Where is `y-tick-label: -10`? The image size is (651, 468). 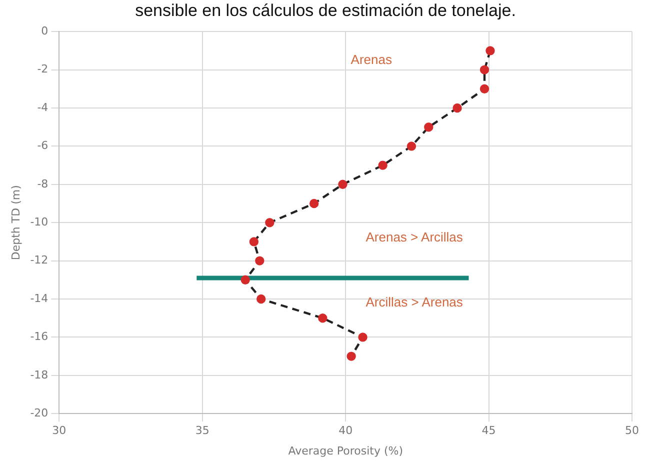
y-tick-label: -10 is located at coordinates (39, 221).